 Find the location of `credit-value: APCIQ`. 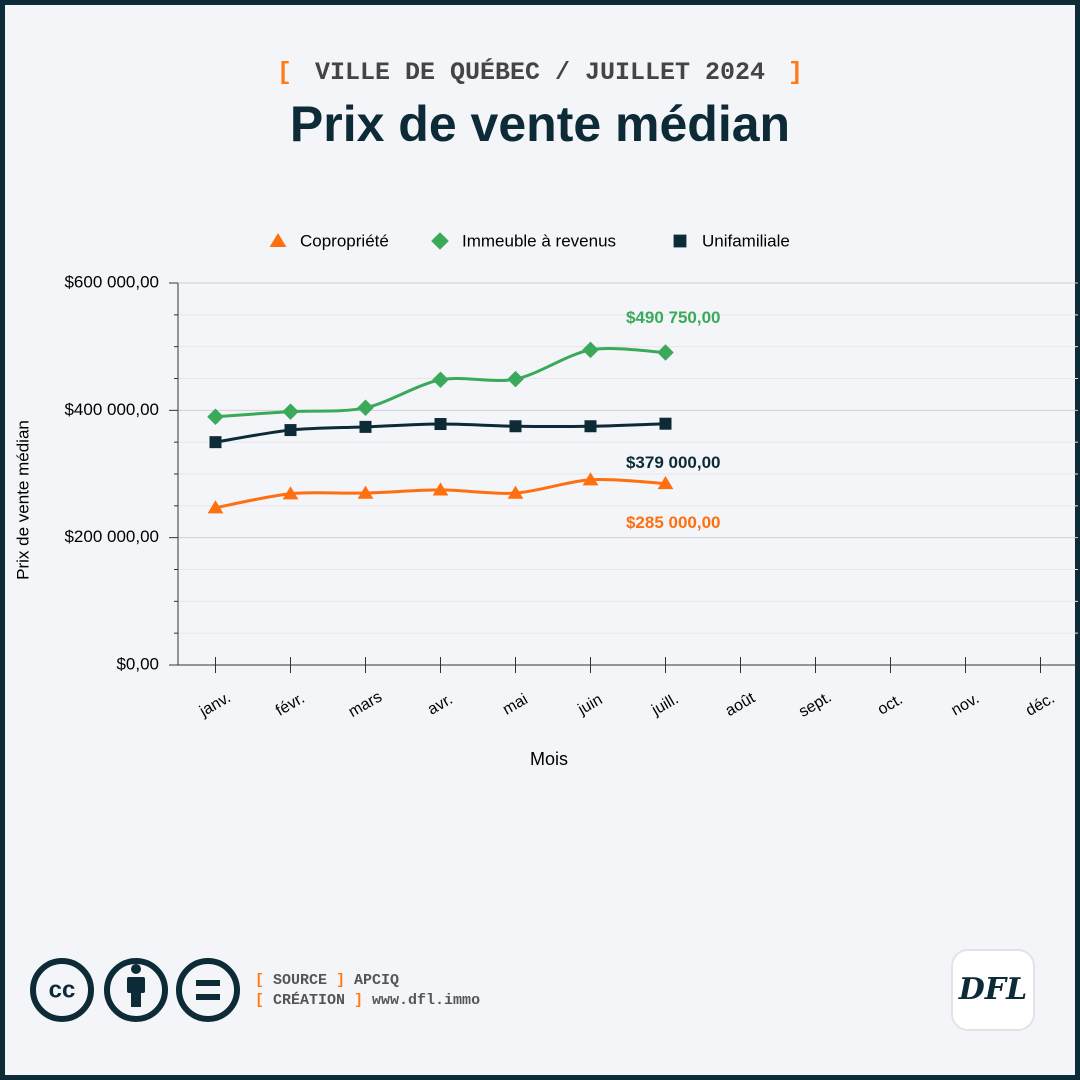

credit-value: APCIQ is located at coordinates (376, 980).